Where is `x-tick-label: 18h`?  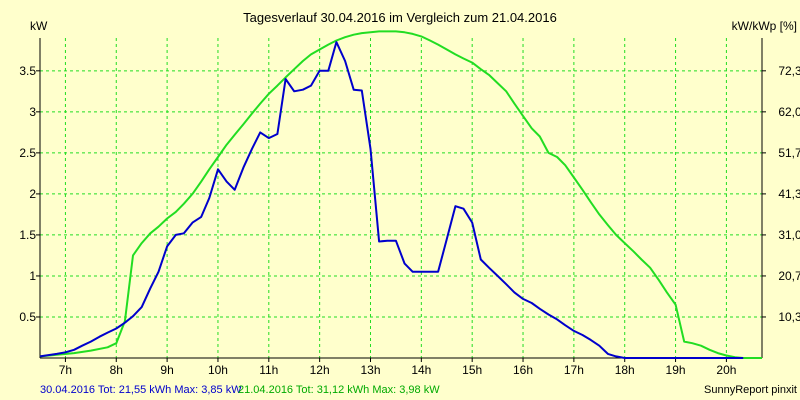
x-tick-label: 18h is located at coordinates (625, 370).